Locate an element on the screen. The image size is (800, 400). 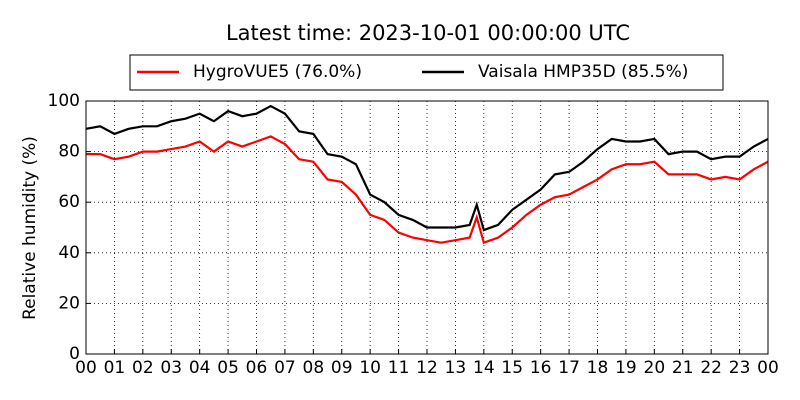
x-tick-label: 14 is located at coordinates (484, 368).